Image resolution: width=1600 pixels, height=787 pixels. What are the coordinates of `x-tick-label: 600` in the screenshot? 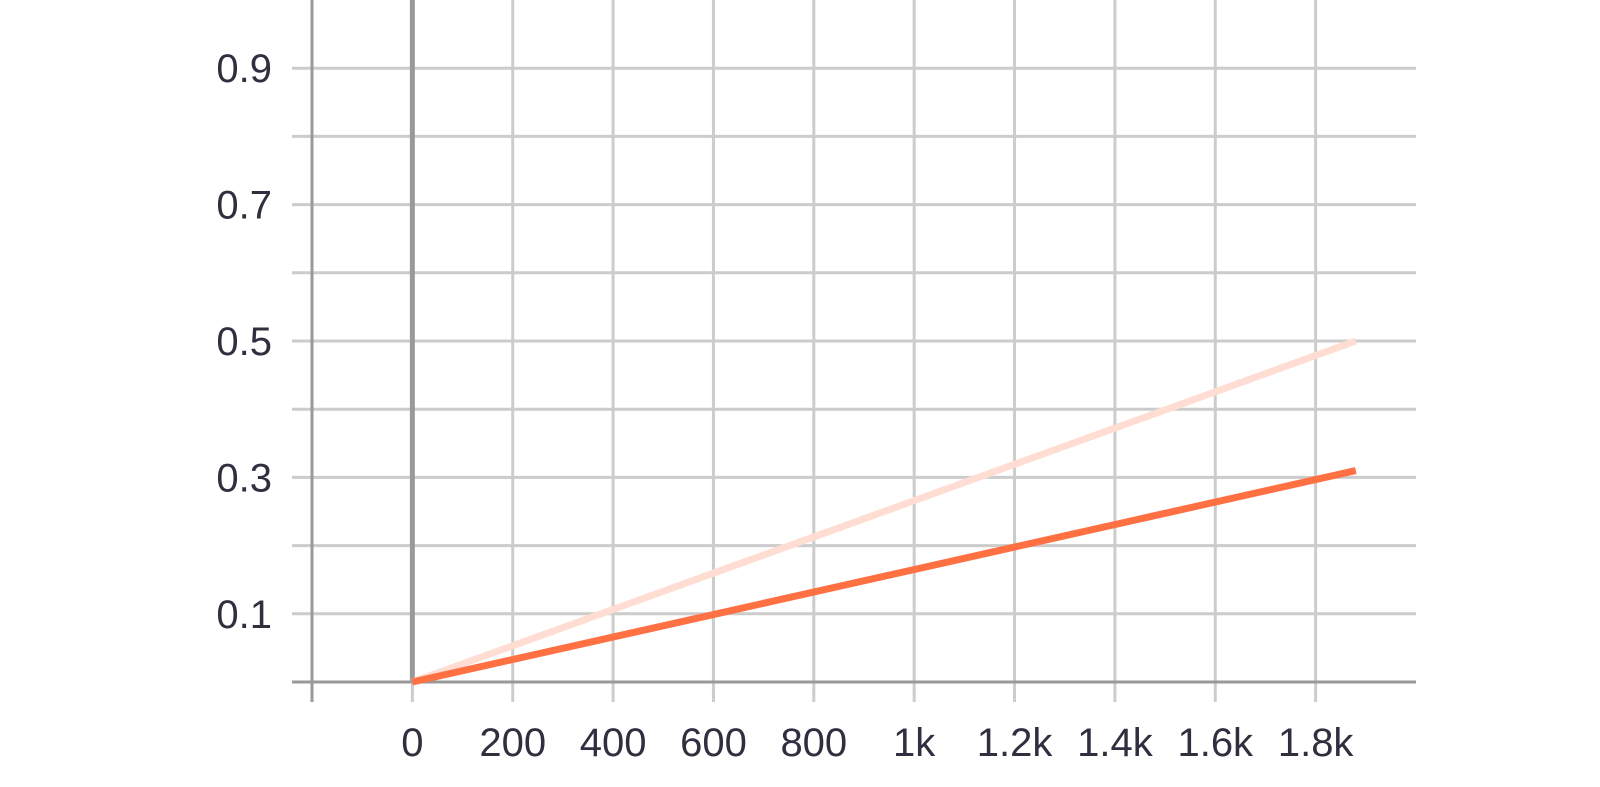 It's located at (713, 743).